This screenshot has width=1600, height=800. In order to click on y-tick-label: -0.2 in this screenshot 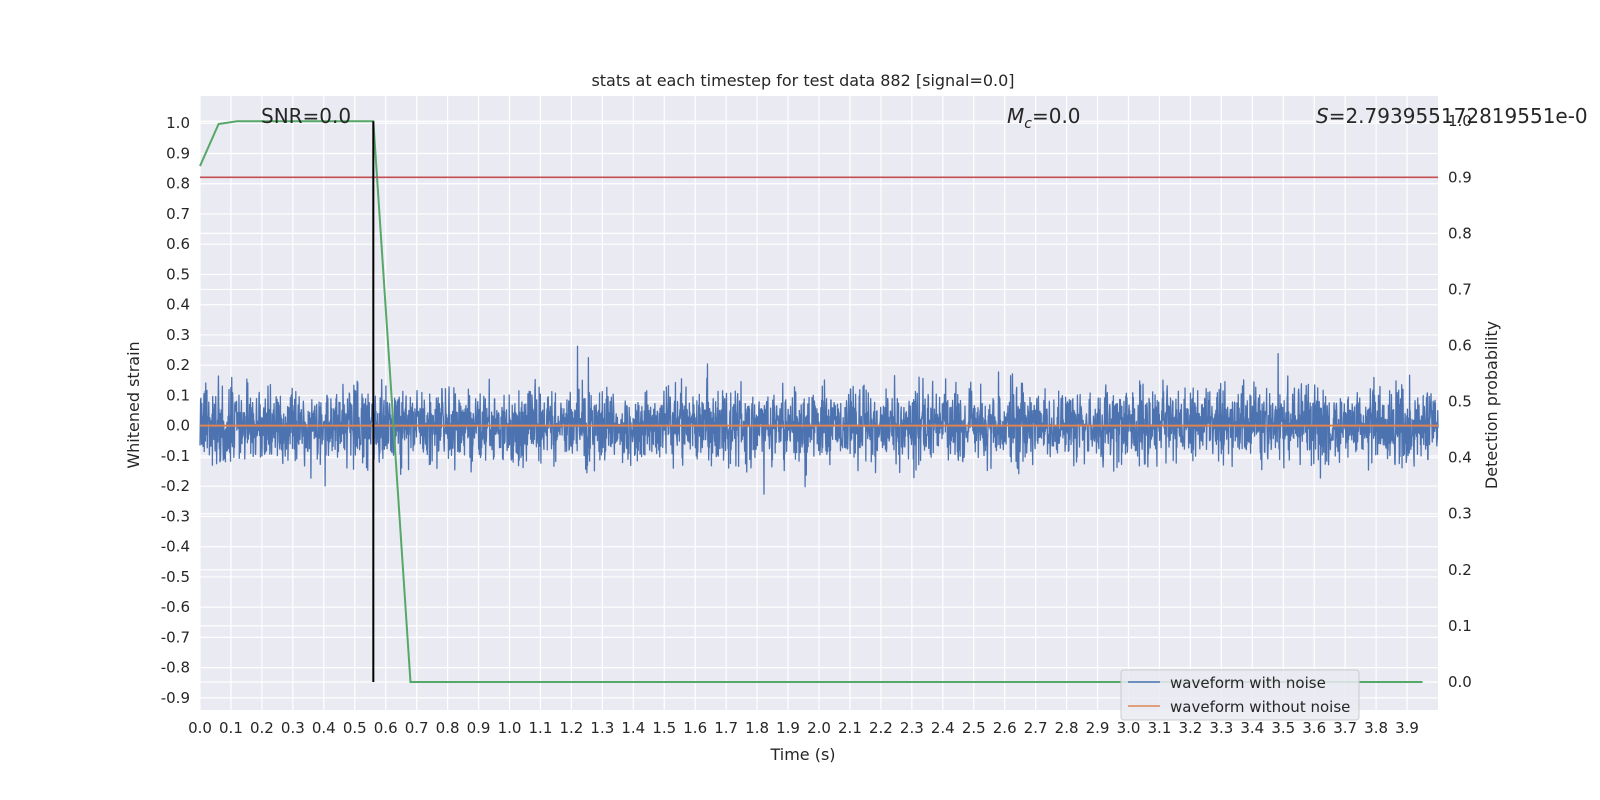, I will do `click(175, 486)`.